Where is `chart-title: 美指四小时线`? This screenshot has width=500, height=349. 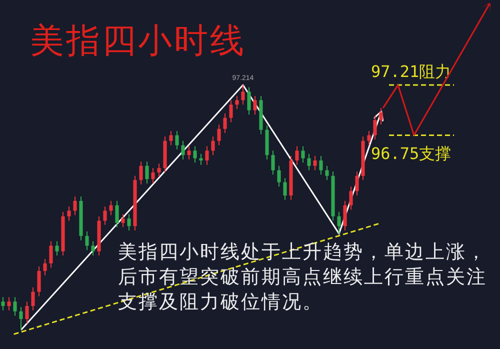 chart-title: 美指四小时线 is located at coordinates (138, 41).